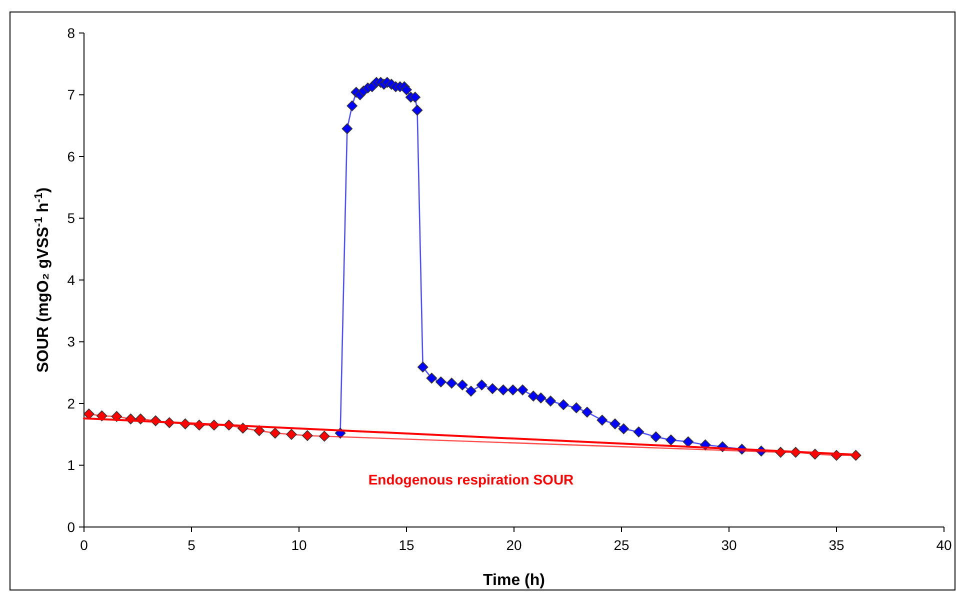 The width and height of the screenshot is (956, 601). What do you see at coordinates (71, 465) in the screenshot?
I see `y-tick-label: 1` at bounding box center [71, 465].